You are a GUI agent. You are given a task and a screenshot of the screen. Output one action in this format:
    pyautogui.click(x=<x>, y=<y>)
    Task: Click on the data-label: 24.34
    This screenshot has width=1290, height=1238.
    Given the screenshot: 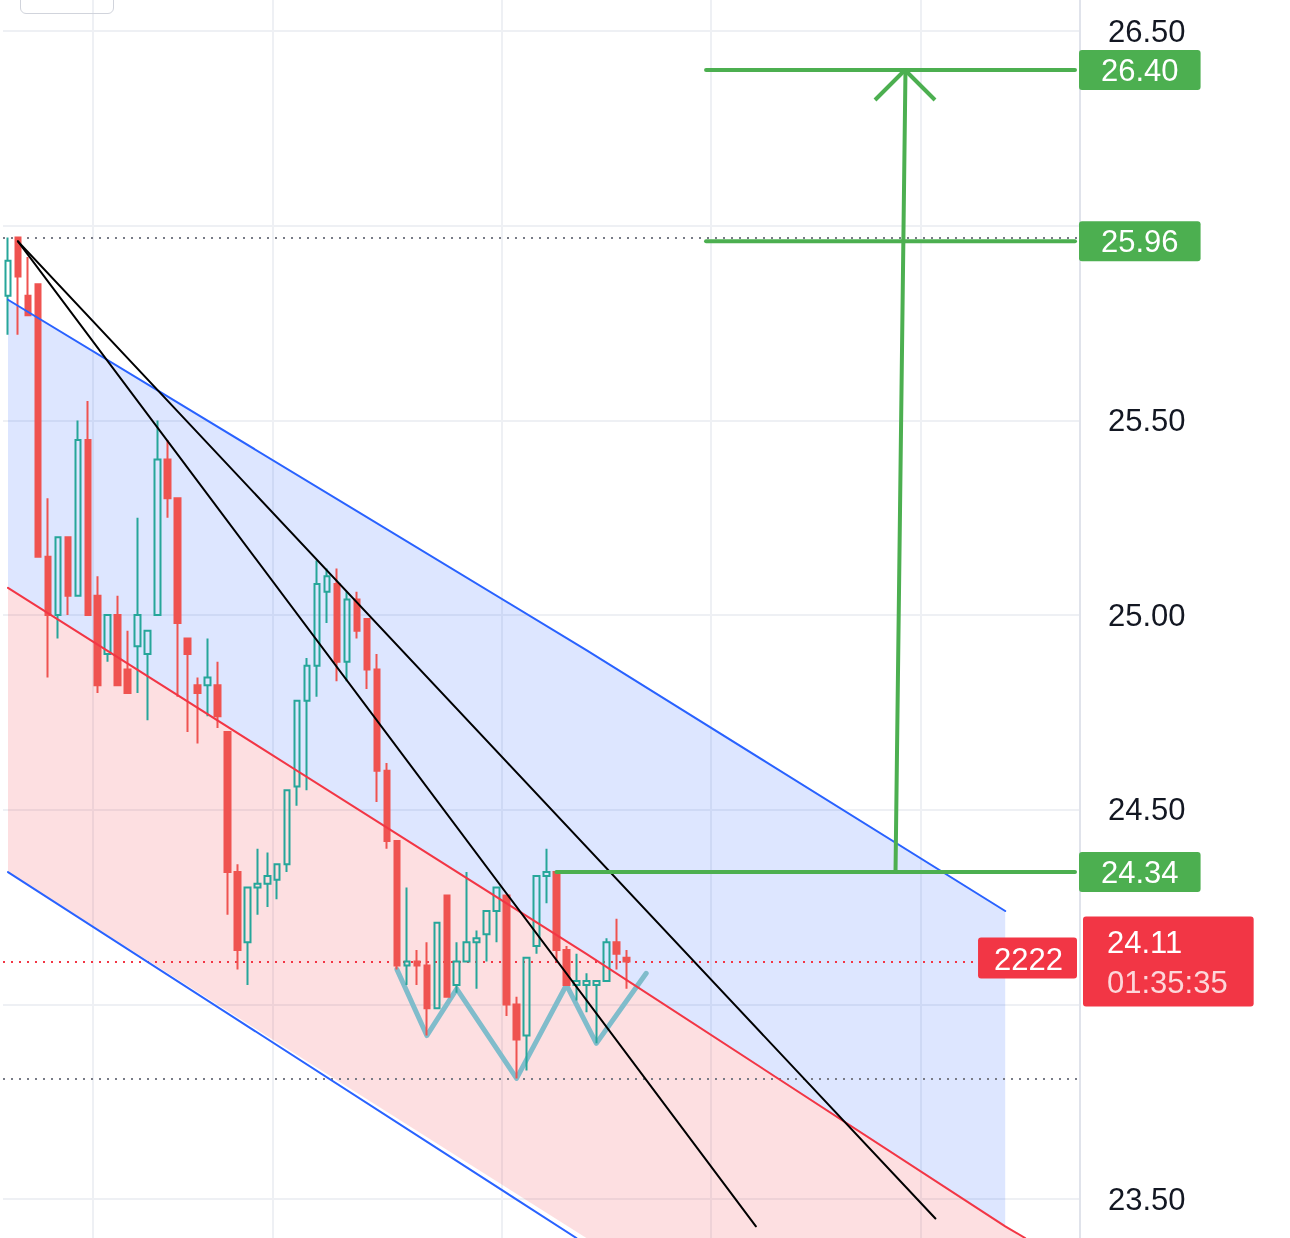 What is the action you would take?
    pyautogui.click(x=1140, y=872)
    